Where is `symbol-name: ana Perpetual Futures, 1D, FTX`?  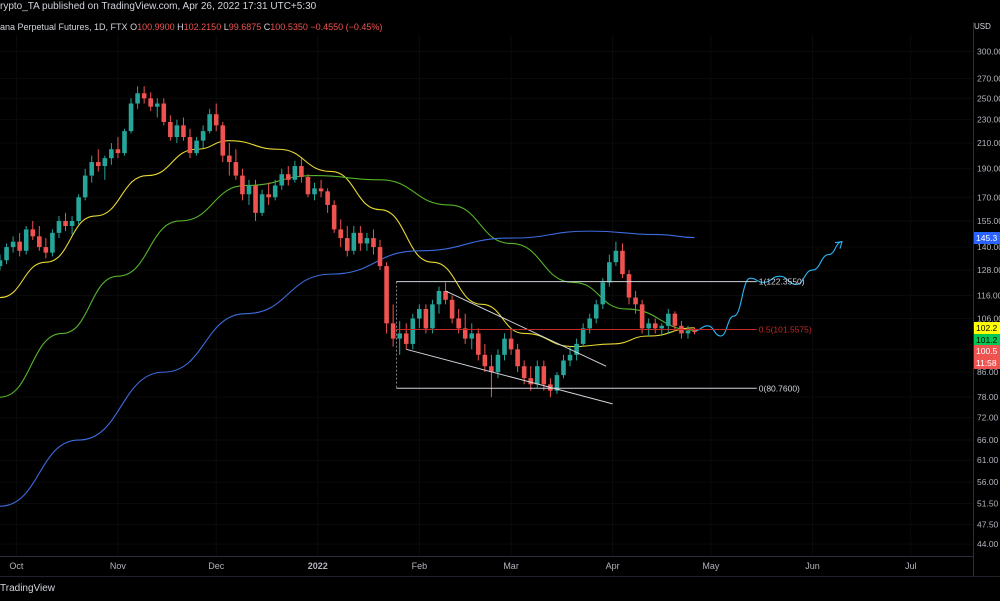
symbol-name: ana Perpetual Futures, 1D, FTX is located at coordinates (64, 27).